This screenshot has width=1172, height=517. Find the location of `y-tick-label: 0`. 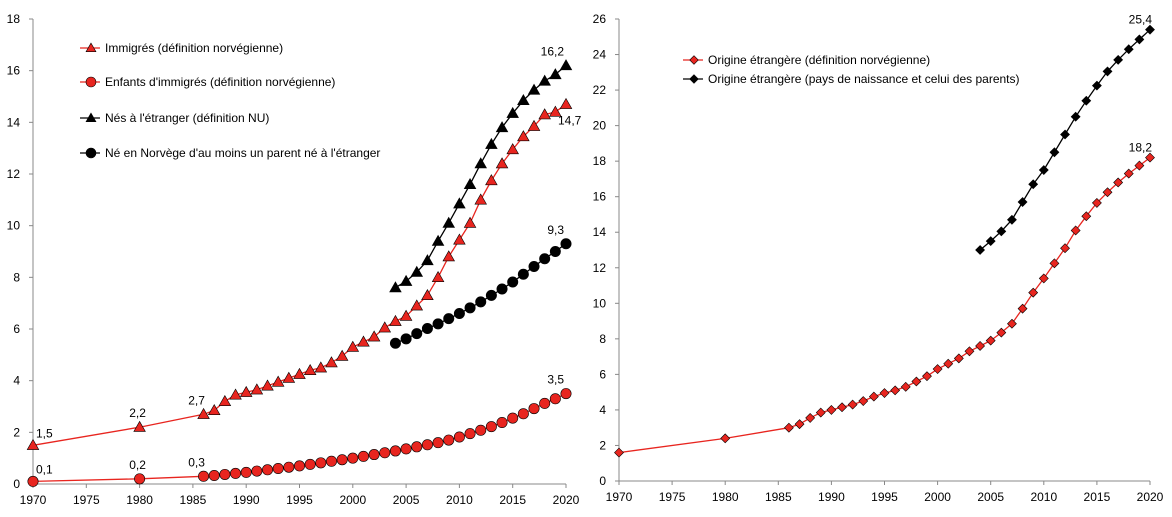

y-tick-label: 0 is located at coordinates (16, 484).